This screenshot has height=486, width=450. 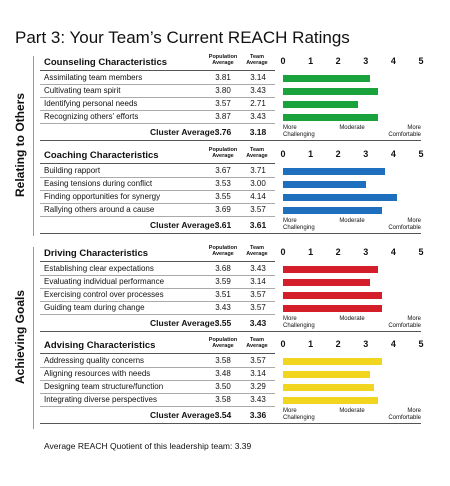 What do you see at coordinates (20, 337) in the screenshot?
I see `group-label: Achieving Goals` at bounding box center [20, 337].